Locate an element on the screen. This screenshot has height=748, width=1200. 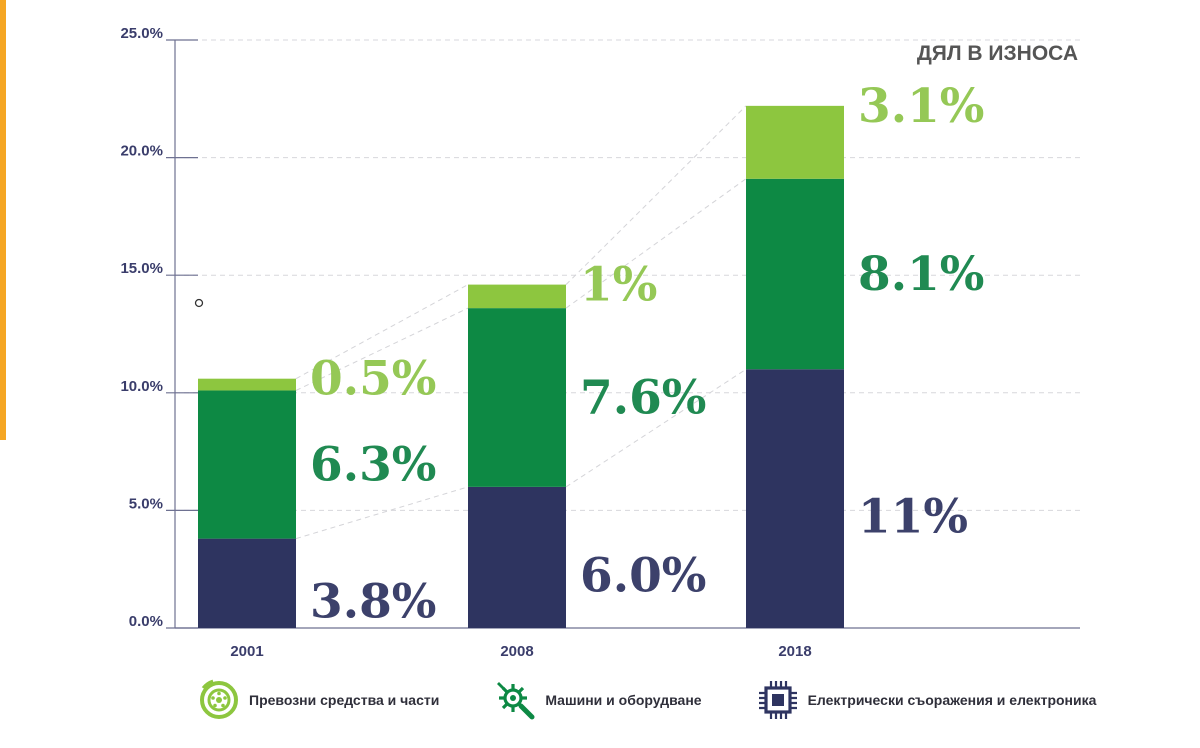
y-tick-label: 15.0% is located at coordinates (141, 268).